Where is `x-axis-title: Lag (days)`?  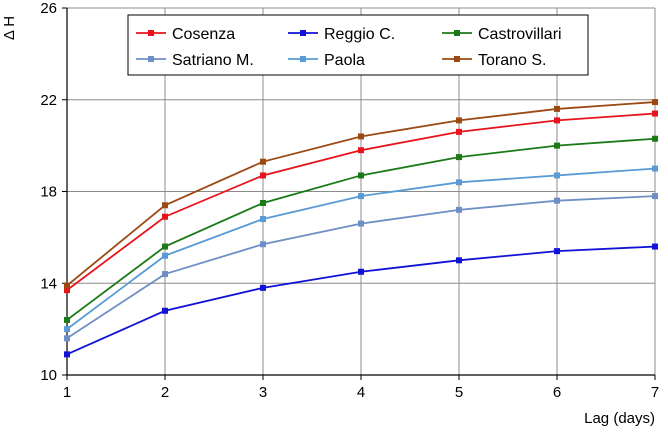
x-axis-title: Lag (days) is located at coordinates (619, 418).